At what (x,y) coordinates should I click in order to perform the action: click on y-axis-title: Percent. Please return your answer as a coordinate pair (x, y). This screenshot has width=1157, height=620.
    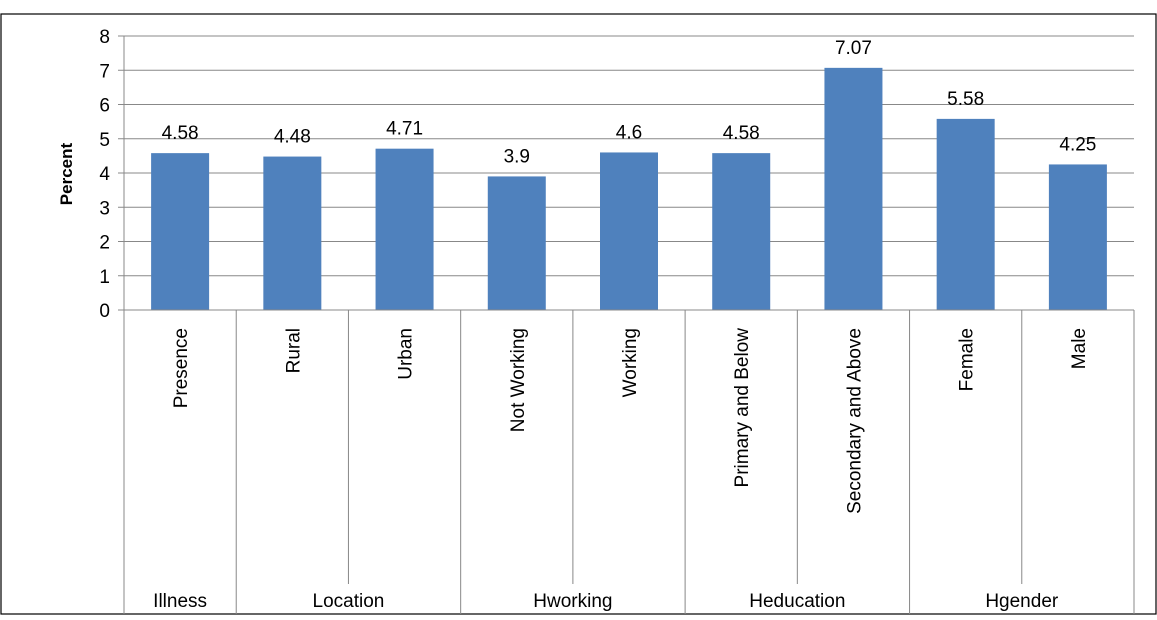
    Looking at the image, I should click on (66, 173).